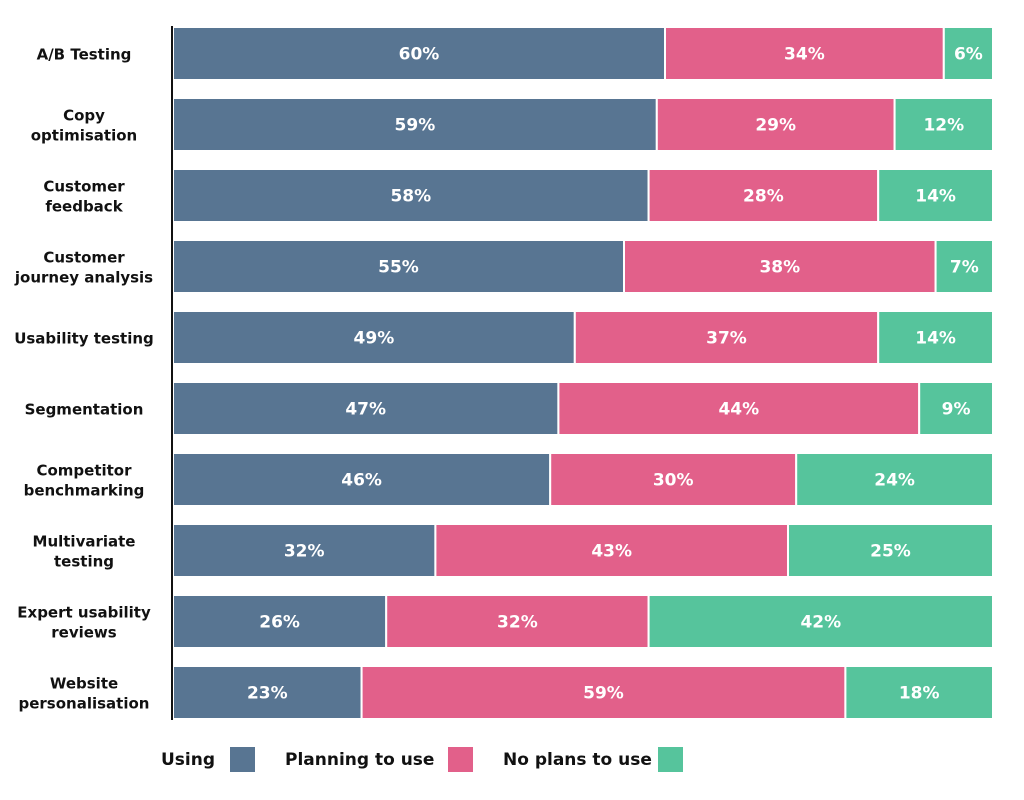 The width and height of the screenshot is (1024, 800). I want to click on bar-no-plans-to-use-copy-optimisation, so click(943, 124).